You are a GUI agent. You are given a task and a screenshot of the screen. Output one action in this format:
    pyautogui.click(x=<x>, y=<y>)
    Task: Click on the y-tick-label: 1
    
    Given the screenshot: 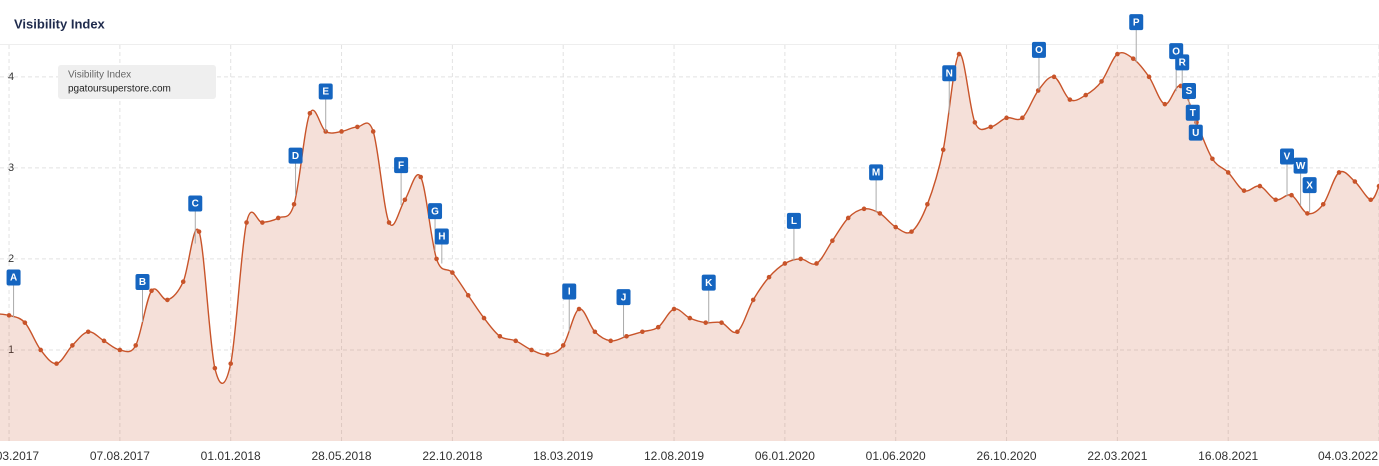 What is the action you would take?
    pyautogui.click(x=11, y=350)
    